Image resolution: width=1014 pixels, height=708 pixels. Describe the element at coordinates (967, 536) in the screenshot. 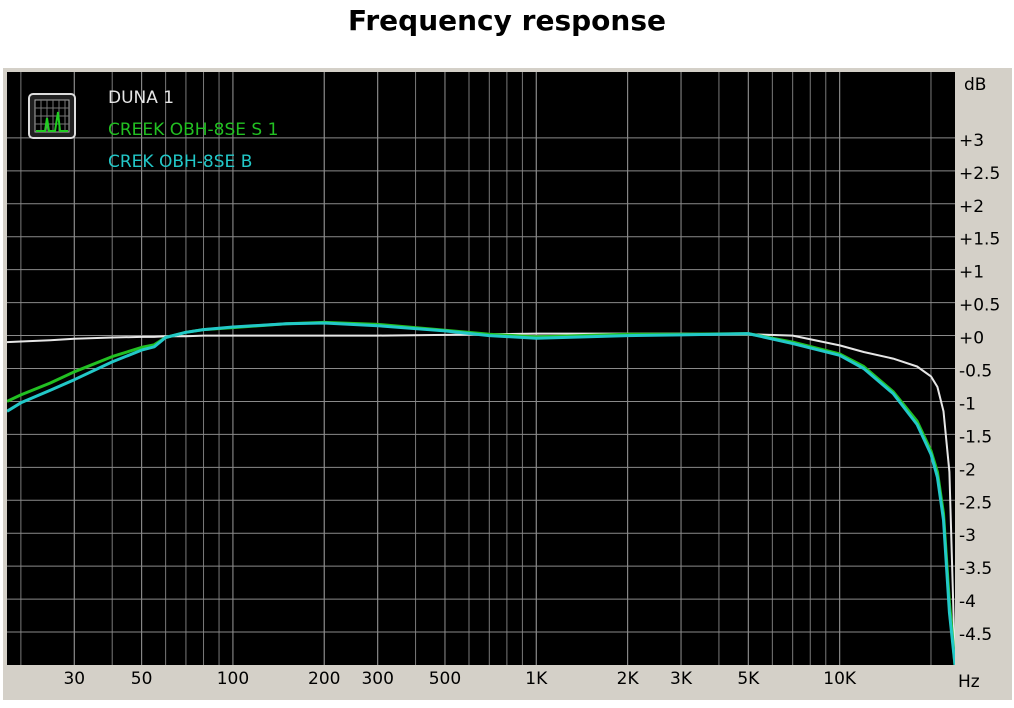

I see `y-tick-label: -3` at that location.